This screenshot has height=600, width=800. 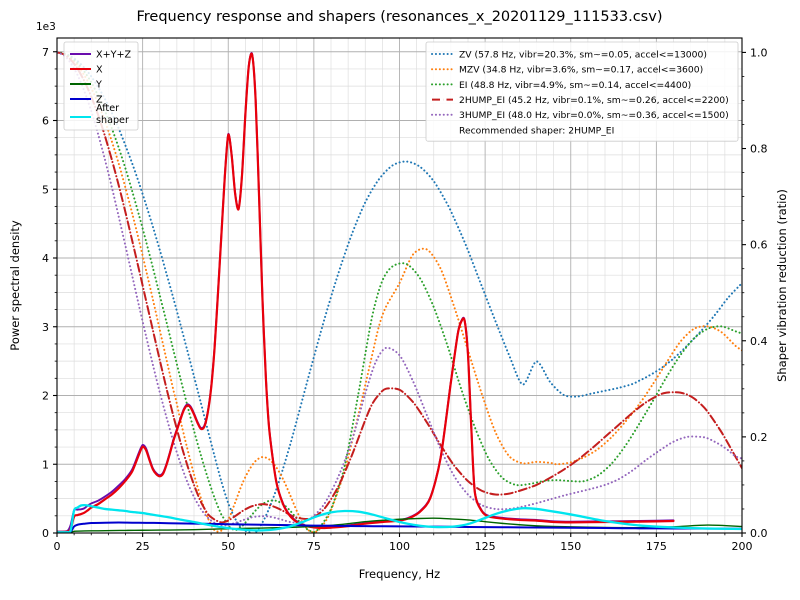 I want to click on legend-left-item: Y, so click(x=86, y=85).